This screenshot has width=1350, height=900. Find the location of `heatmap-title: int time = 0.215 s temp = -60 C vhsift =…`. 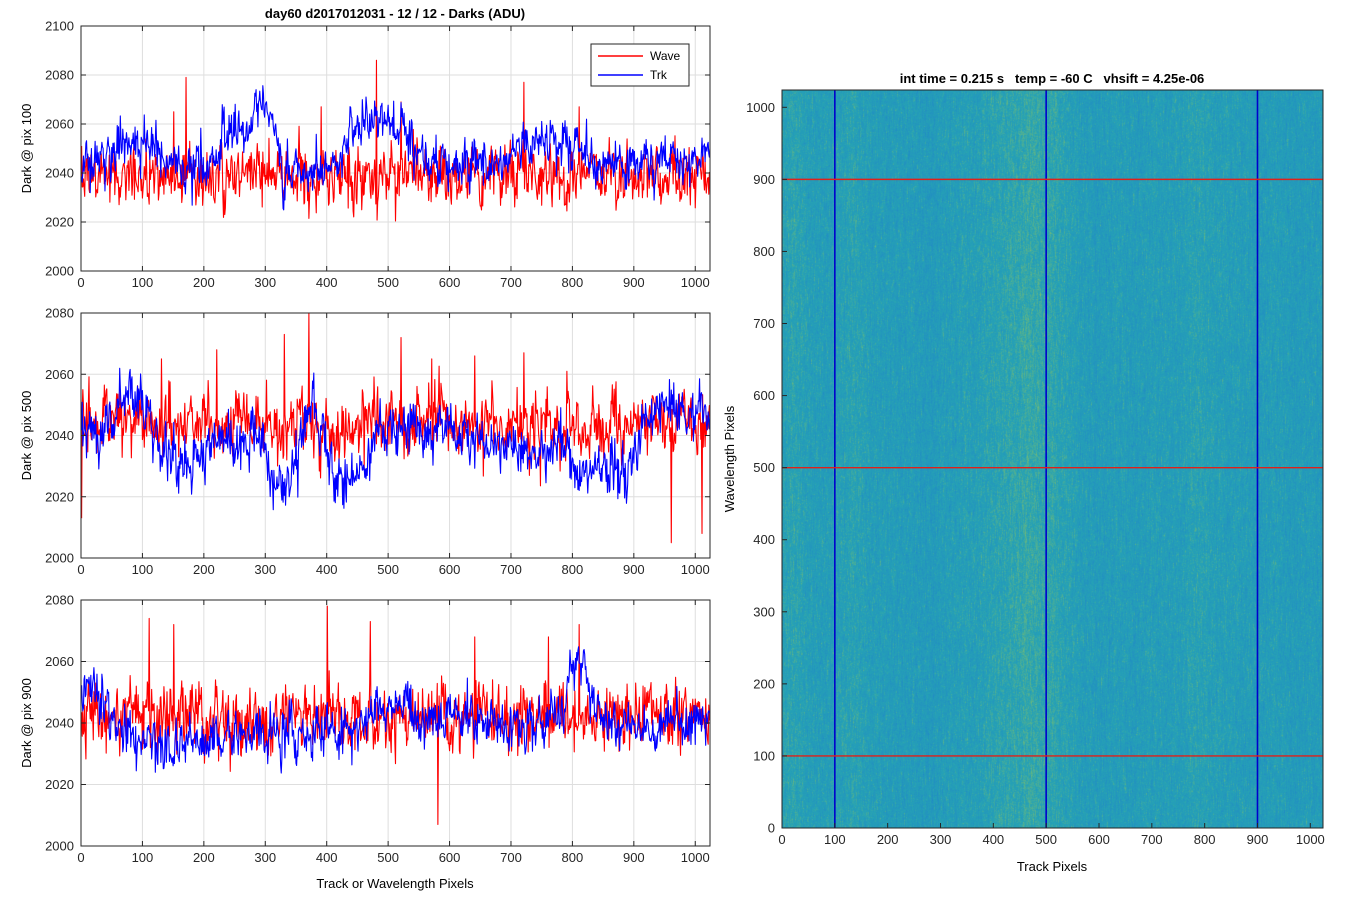

heatmap-title: int time = 0.215 s temp = -60 C vhsift =… is located at coordinates (1052, 78).